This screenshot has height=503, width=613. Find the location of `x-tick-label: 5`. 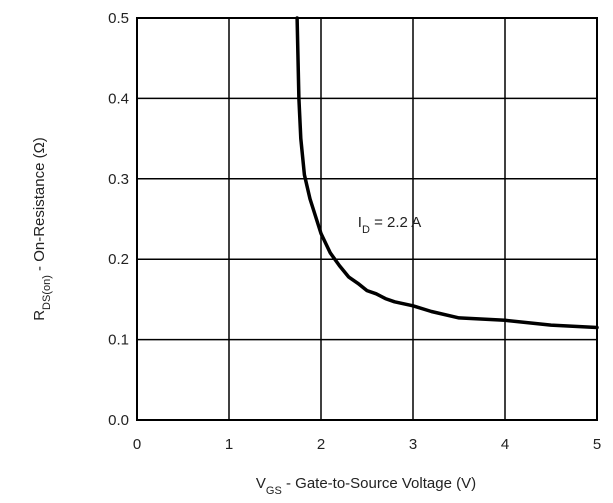

x-tick-label: 5 is located at coordinates (597, 444).